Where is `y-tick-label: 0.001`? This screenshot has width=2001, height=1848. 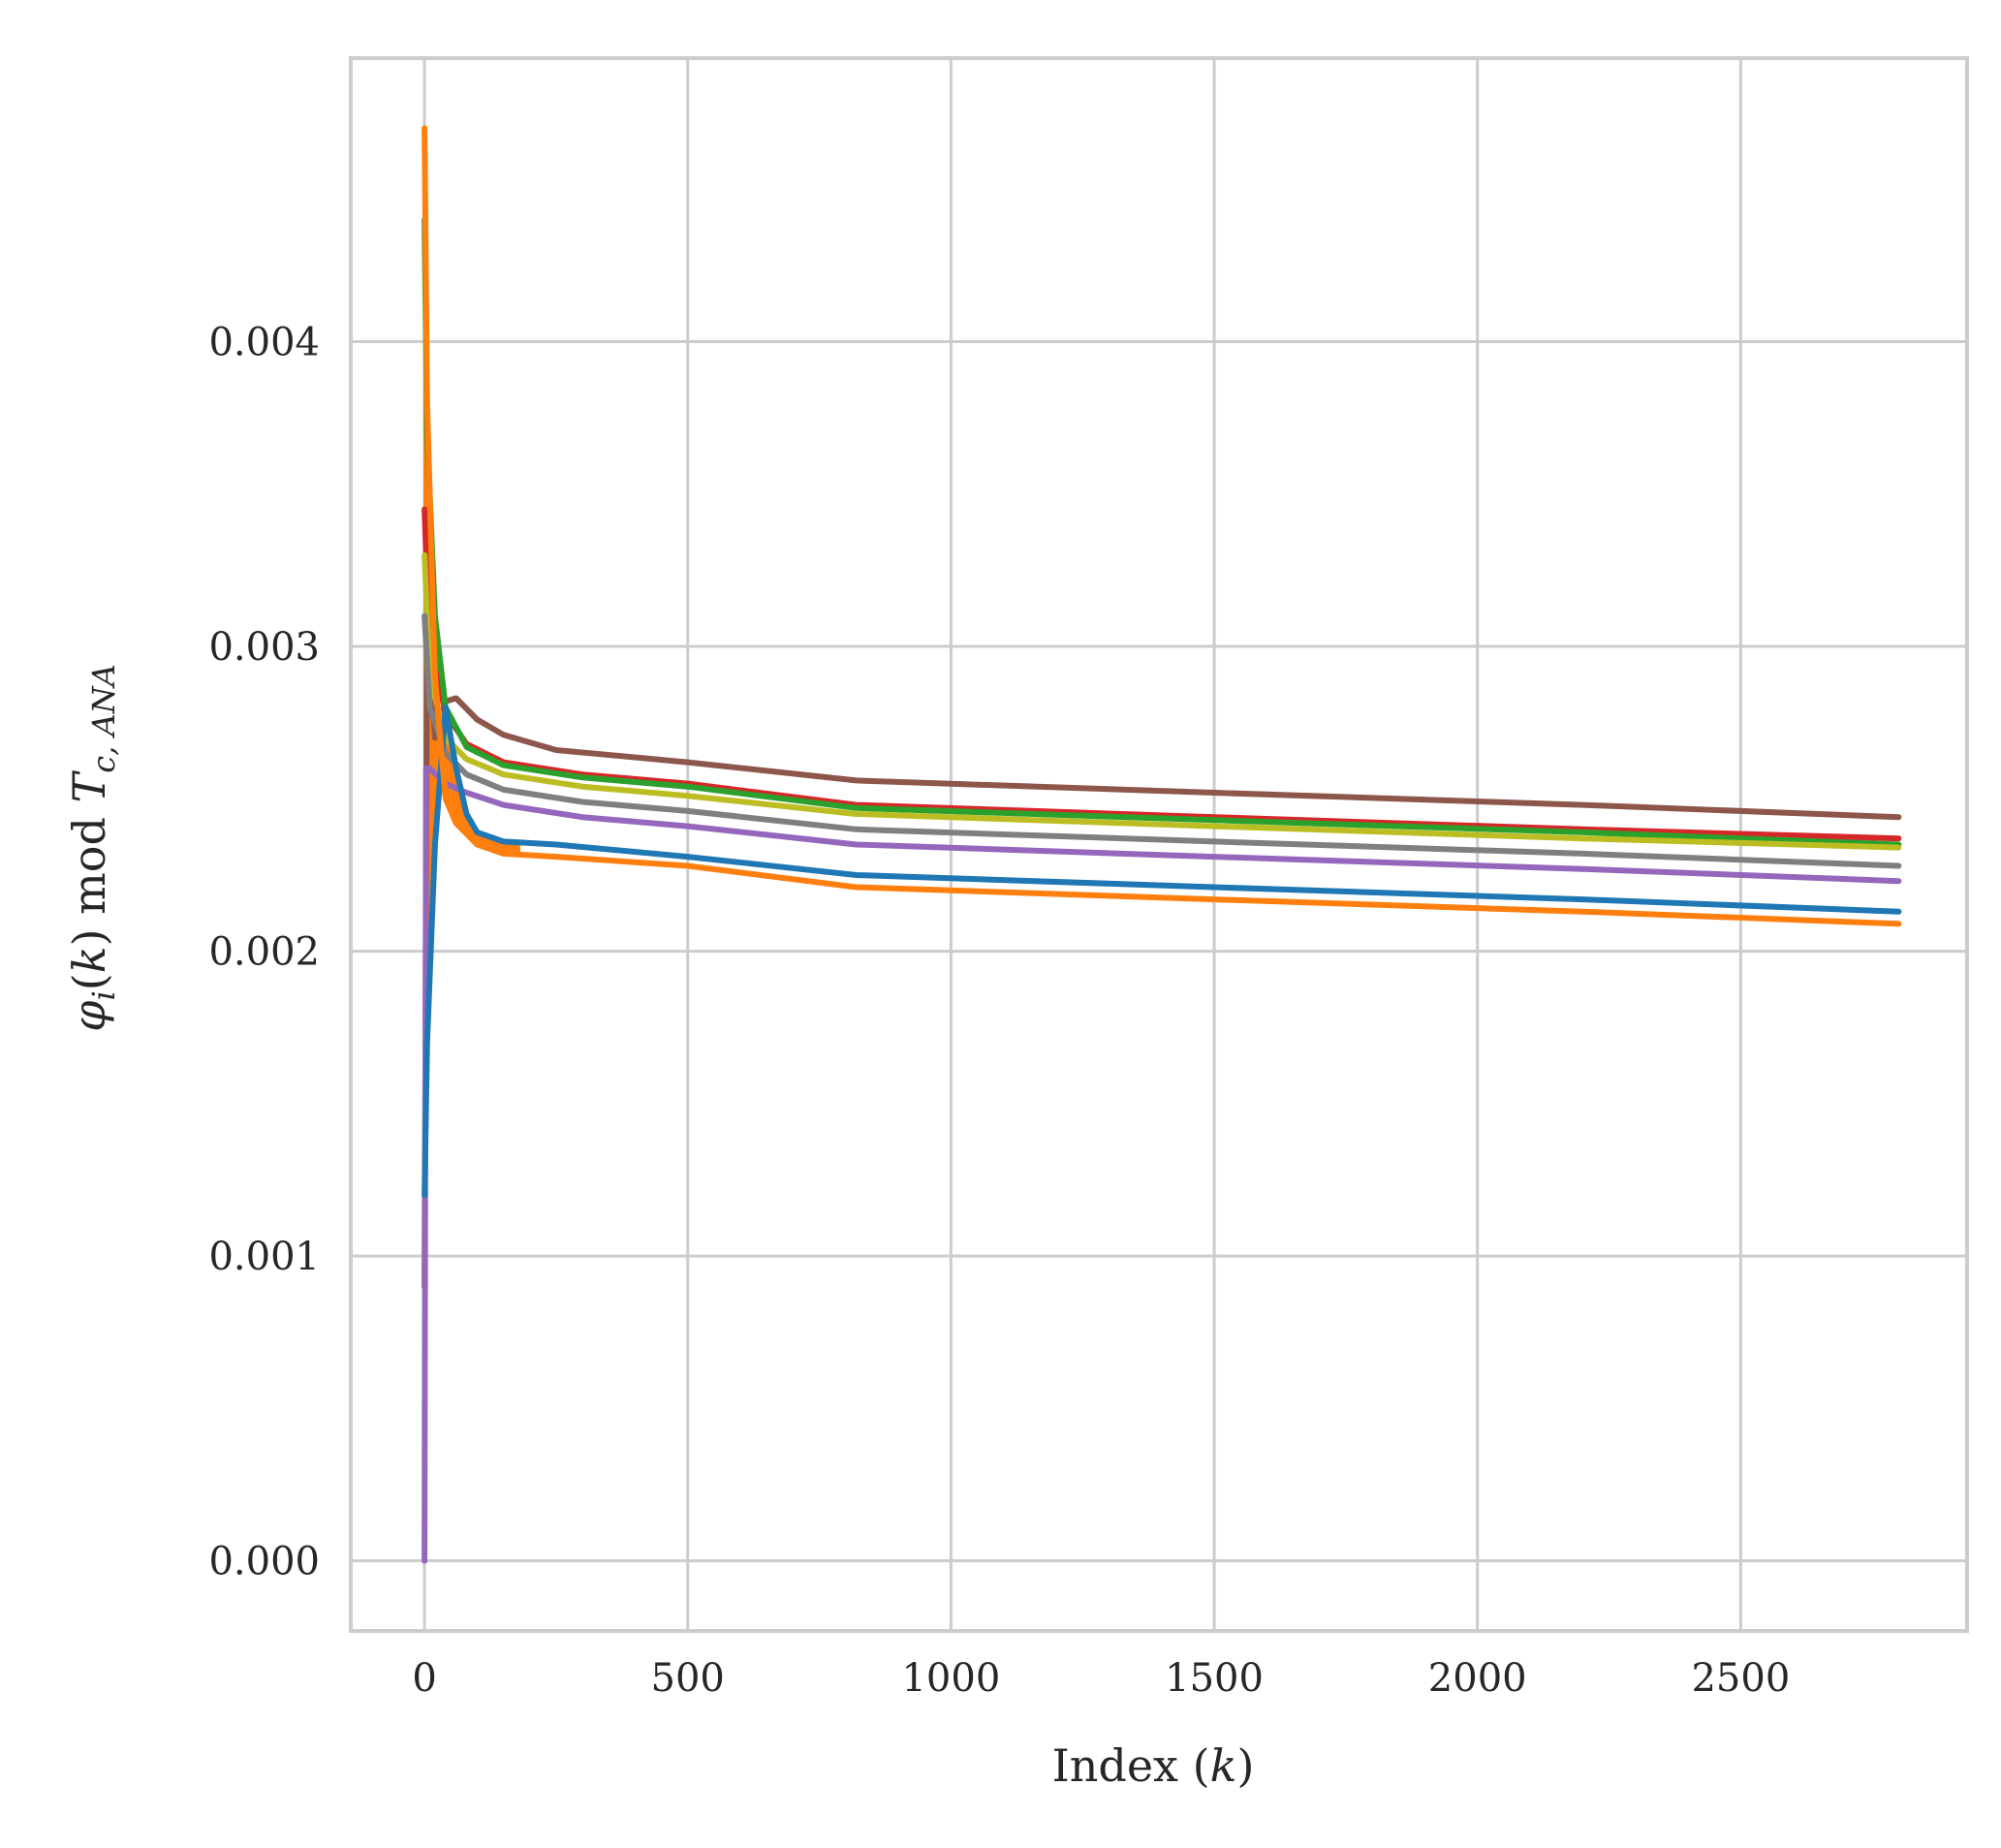 y-tick-label: 0.001 is located at coordinates (264, 1257).